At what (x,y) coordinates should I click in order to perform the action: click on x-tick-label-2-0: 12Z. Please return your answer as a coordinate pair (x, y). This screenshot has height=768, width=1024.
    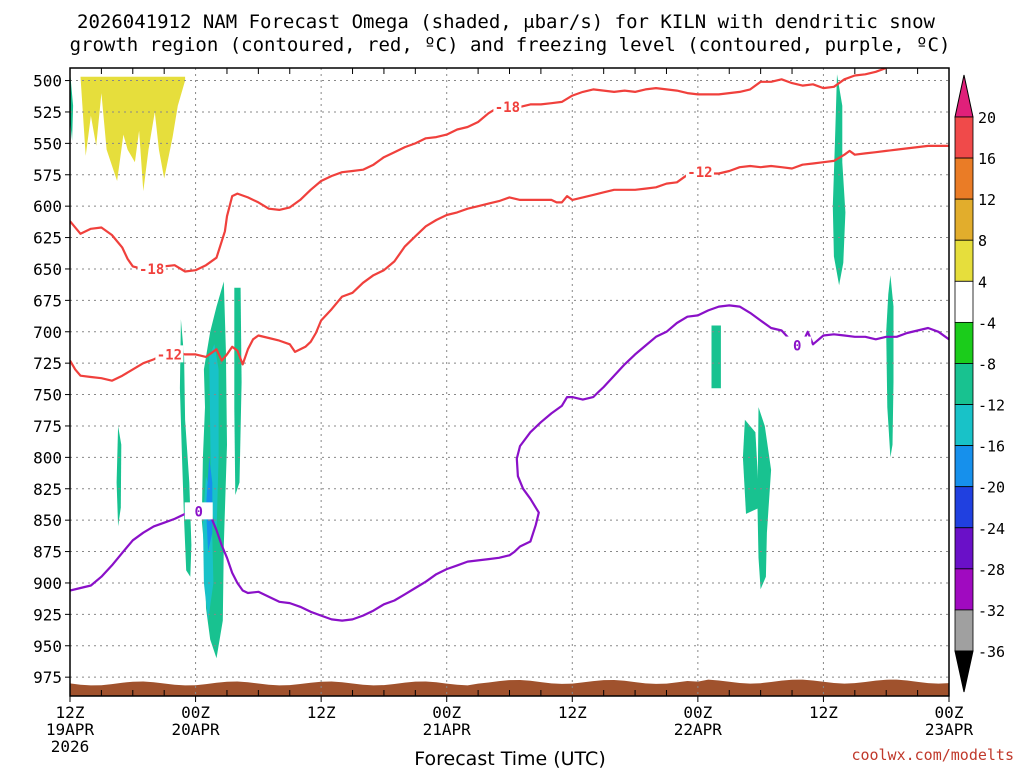
    Looking at the image, I should click on (321, 712).